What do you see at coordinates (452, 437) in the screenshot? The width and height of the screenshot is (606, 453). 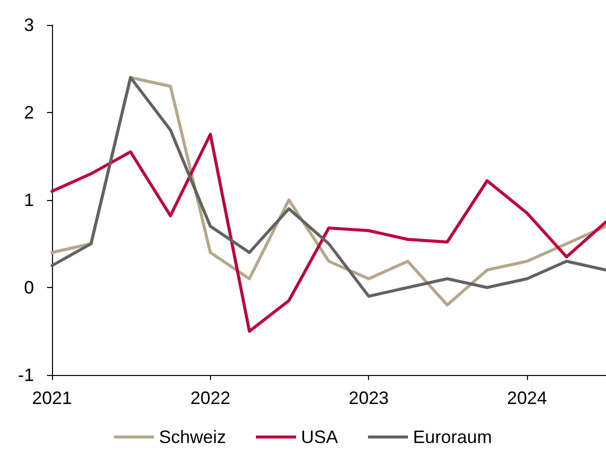 I see `legend-label: Euroraum` at bounding box center [452, 437].